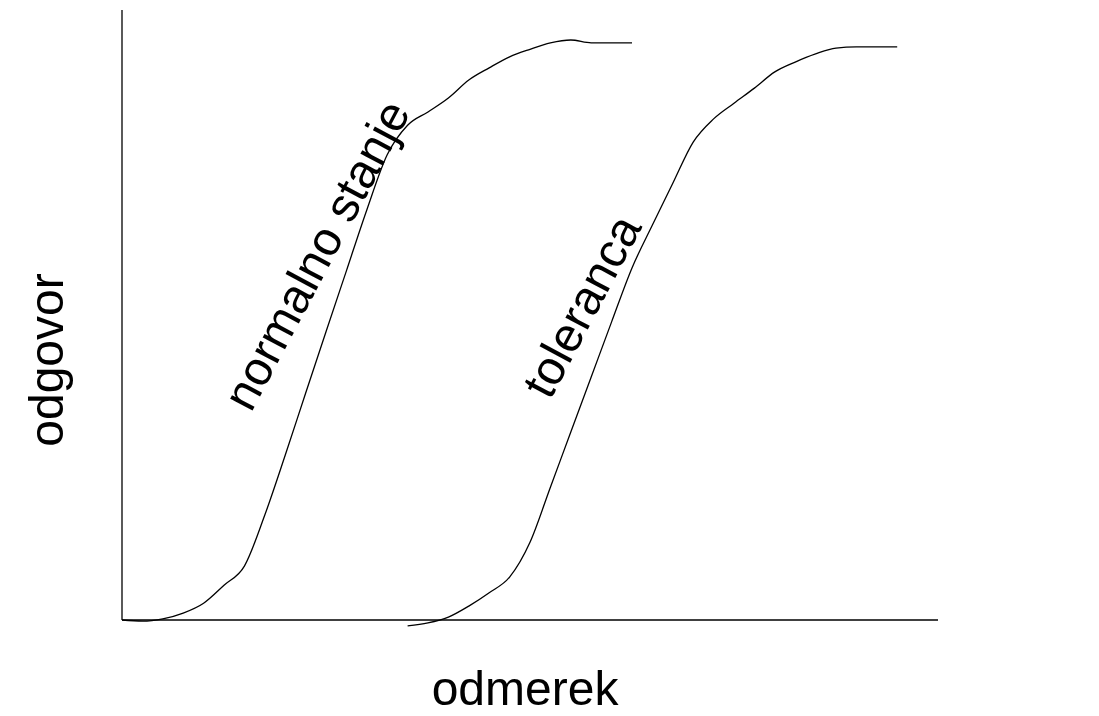  Describe the element at coordinates (525, 688) in the screenshot. I see `x-axis-title: odmerek` at that location.